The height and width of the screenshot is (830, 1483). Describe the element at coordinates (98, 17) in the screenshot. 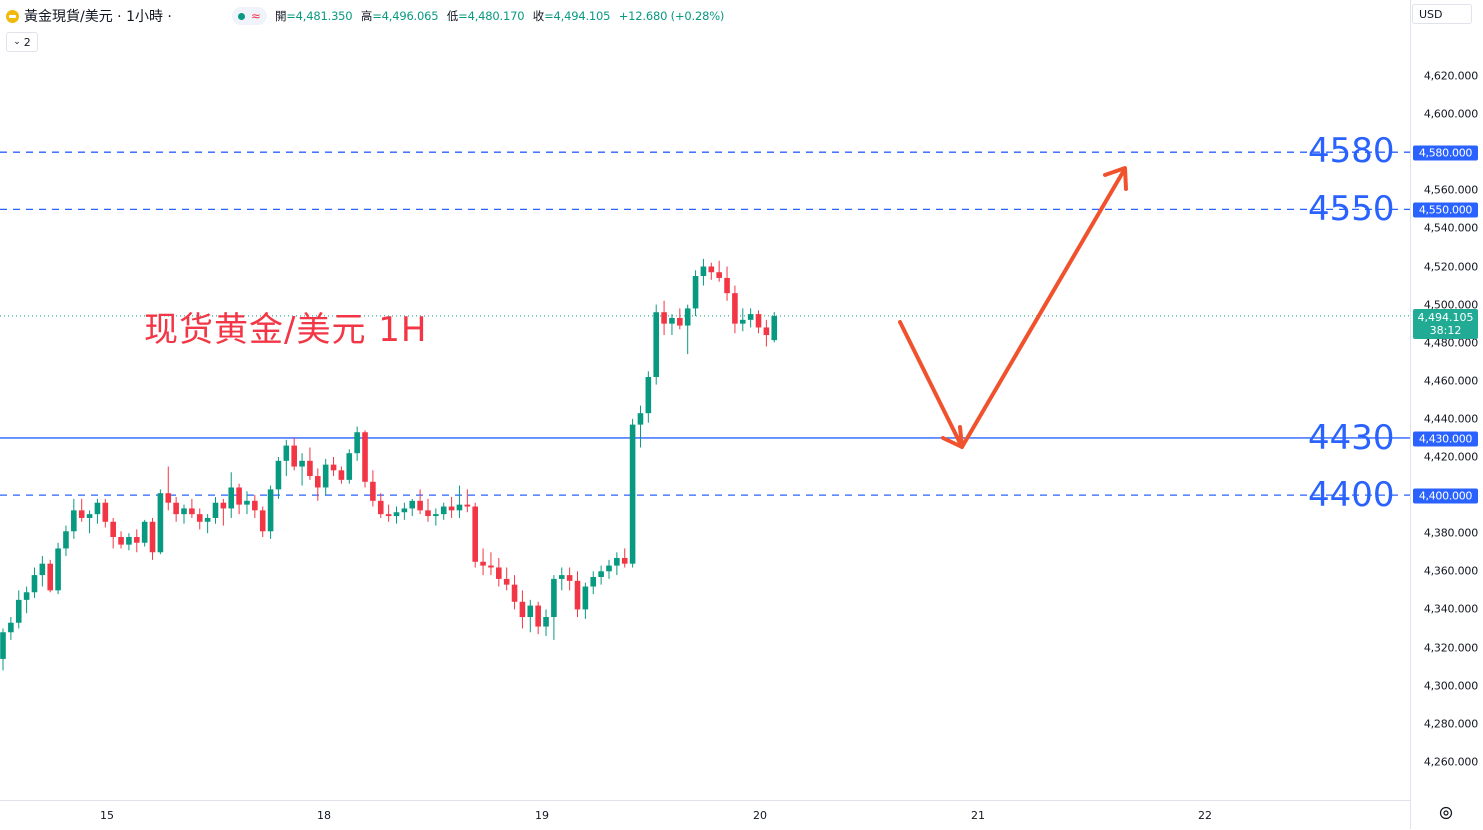

I see `symbol-title: 黃金現貨/美元 · 1小時 ·` at that location.